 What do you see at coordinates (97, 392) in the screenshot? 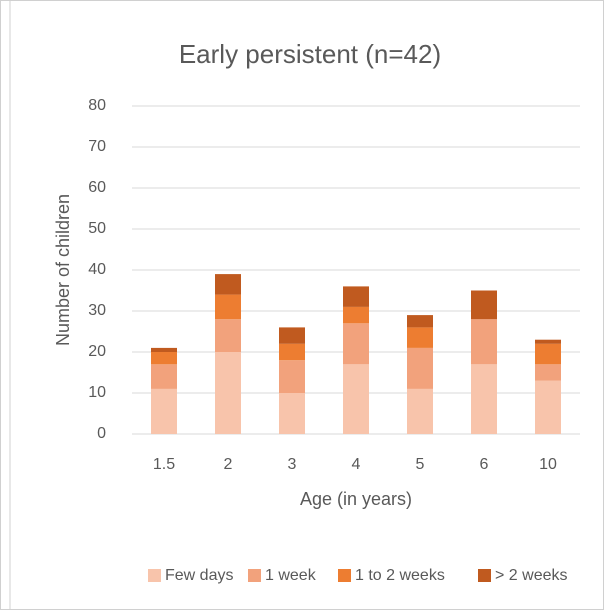
I see `y-tick-label: 10` at bounding box center [97, 392].